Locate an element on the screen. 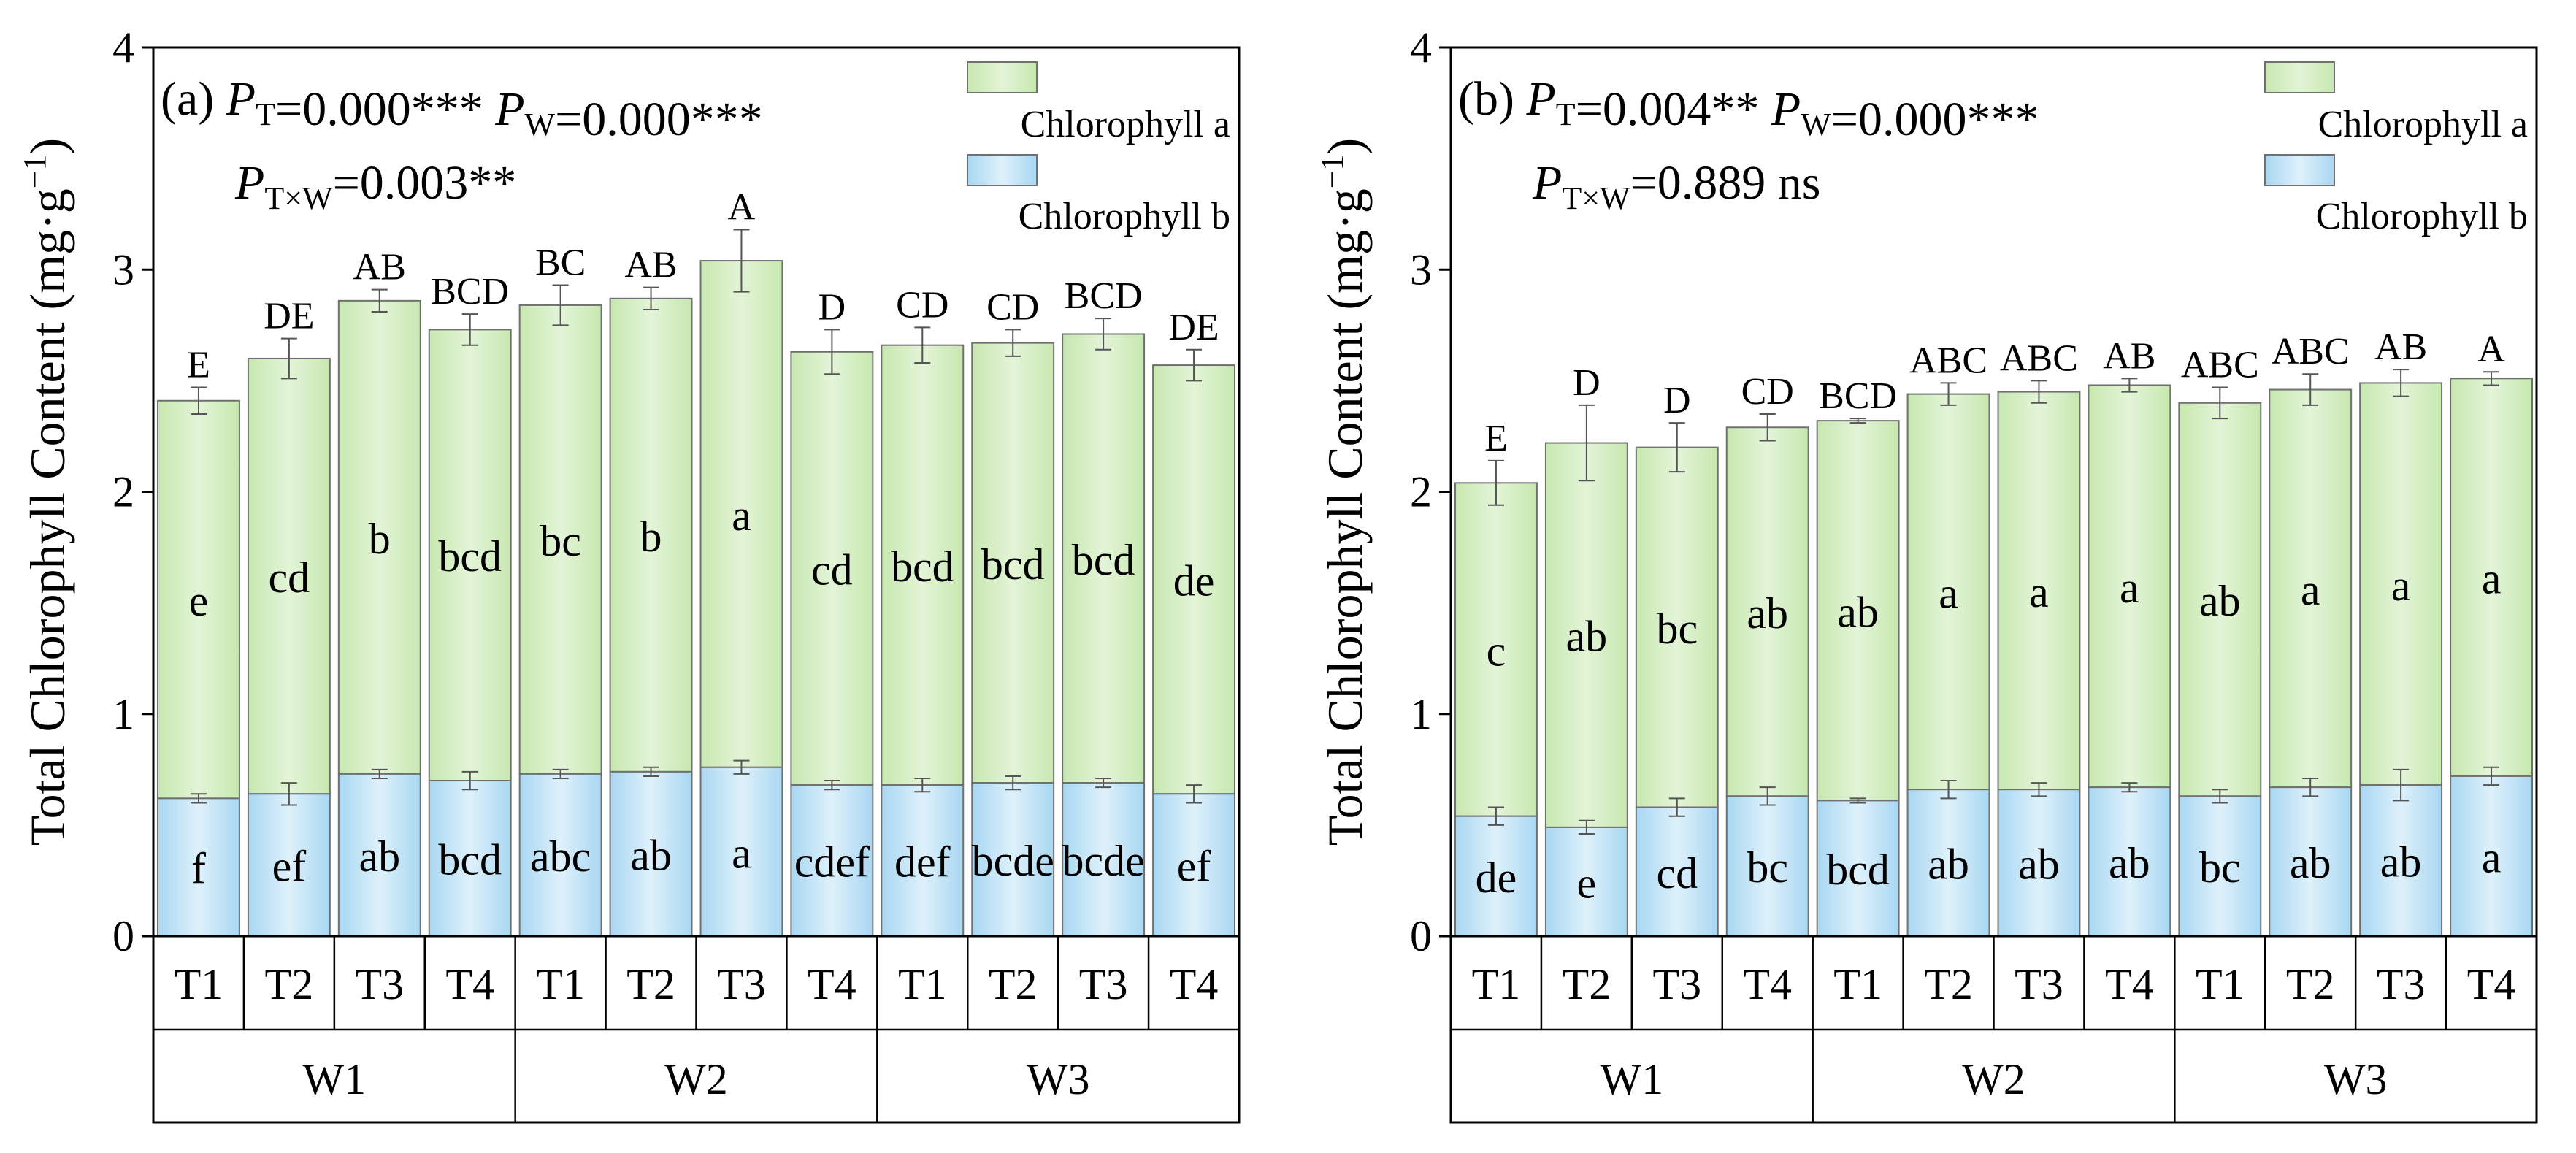 Image resolution: width=2576 pixels, height=1153 pixels. significance-label-chlorophyll-a: ab is located at coordinates (1767, 613).